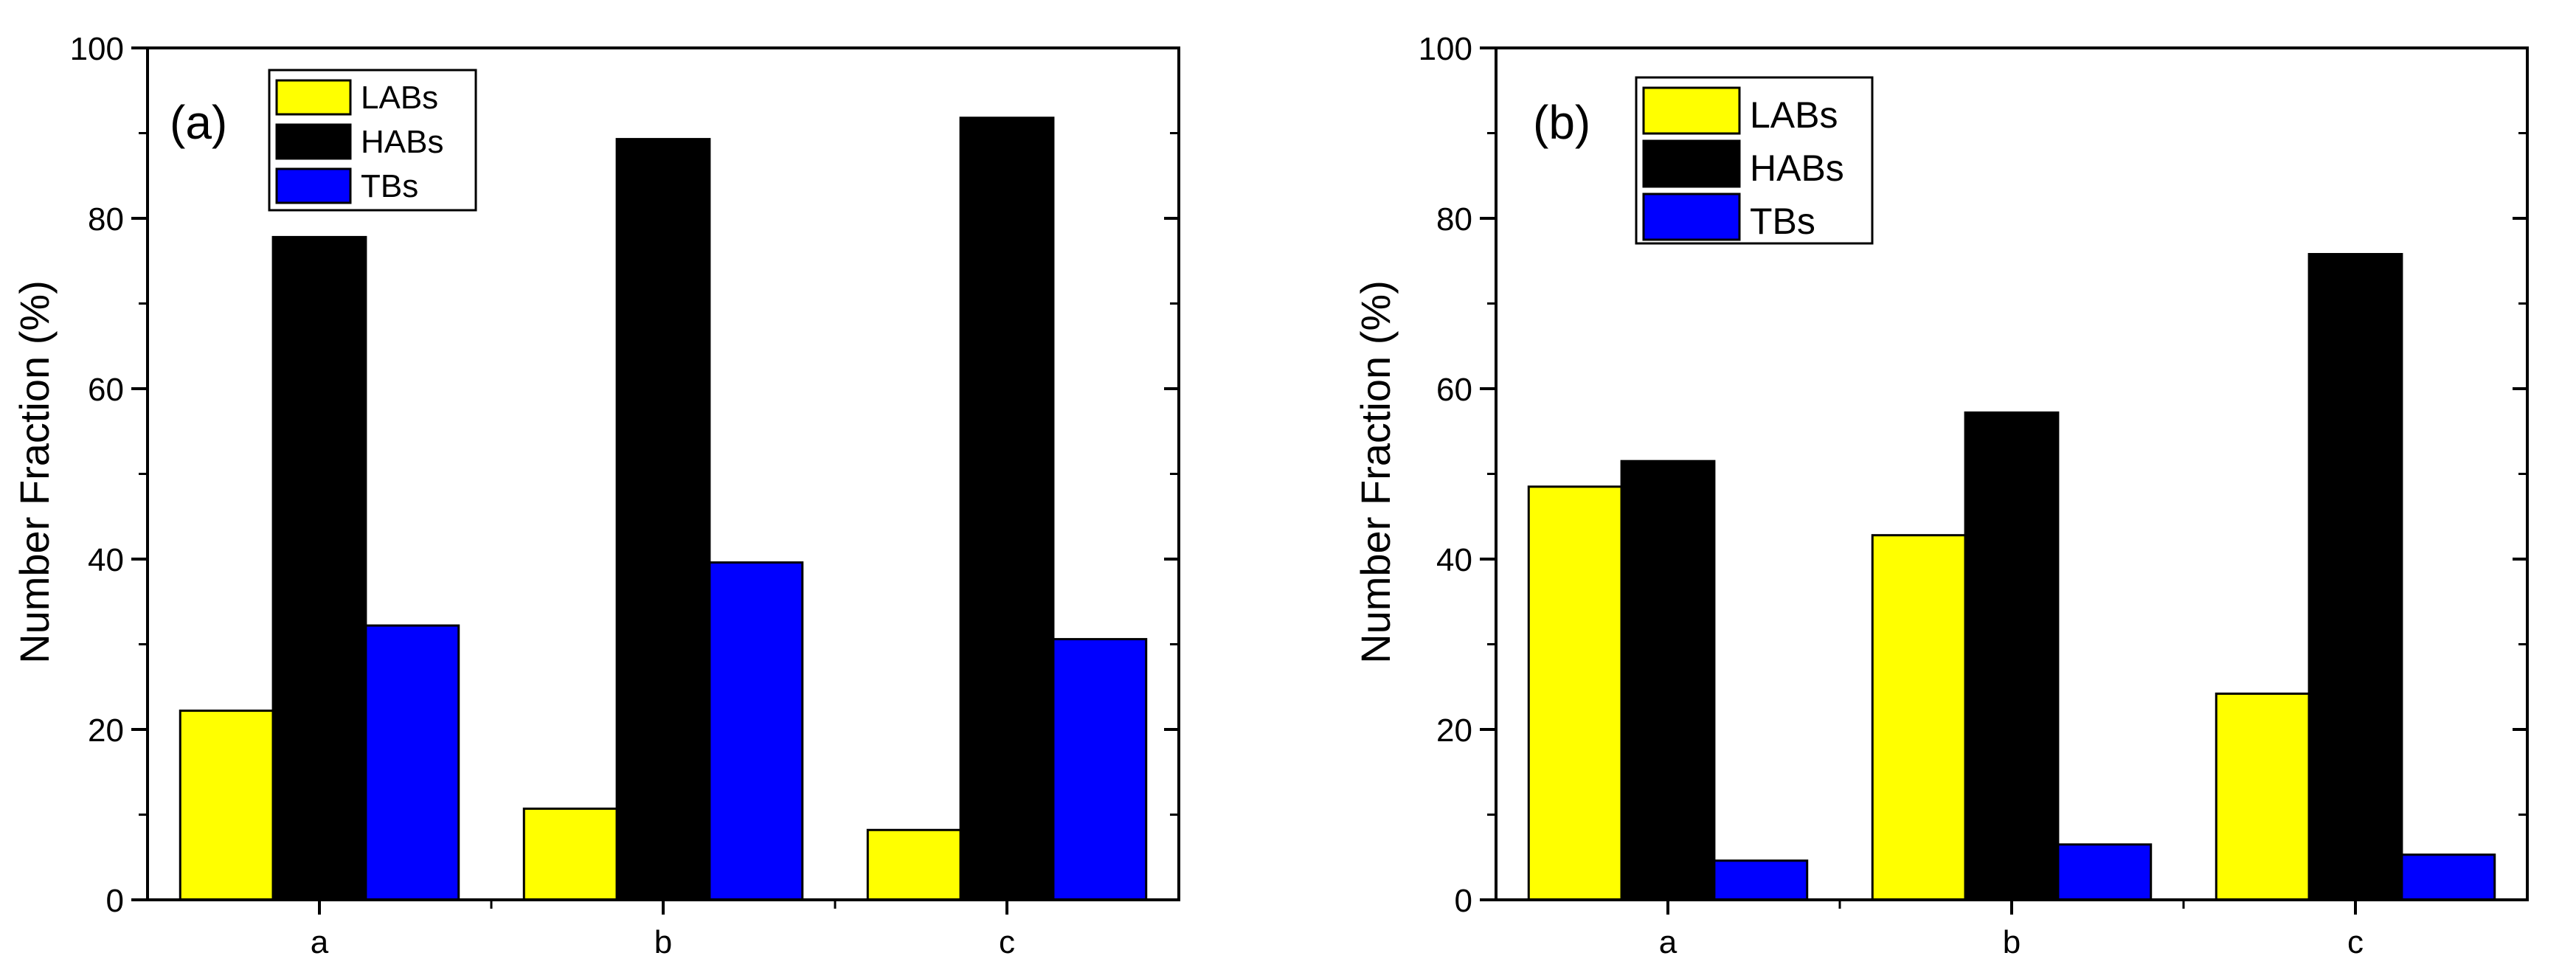 The width and height of the screenshot is (2576, 964). Describe the element at coordinates (199, 122) in the screenshot. I see `panel-label: (a)` at that location.